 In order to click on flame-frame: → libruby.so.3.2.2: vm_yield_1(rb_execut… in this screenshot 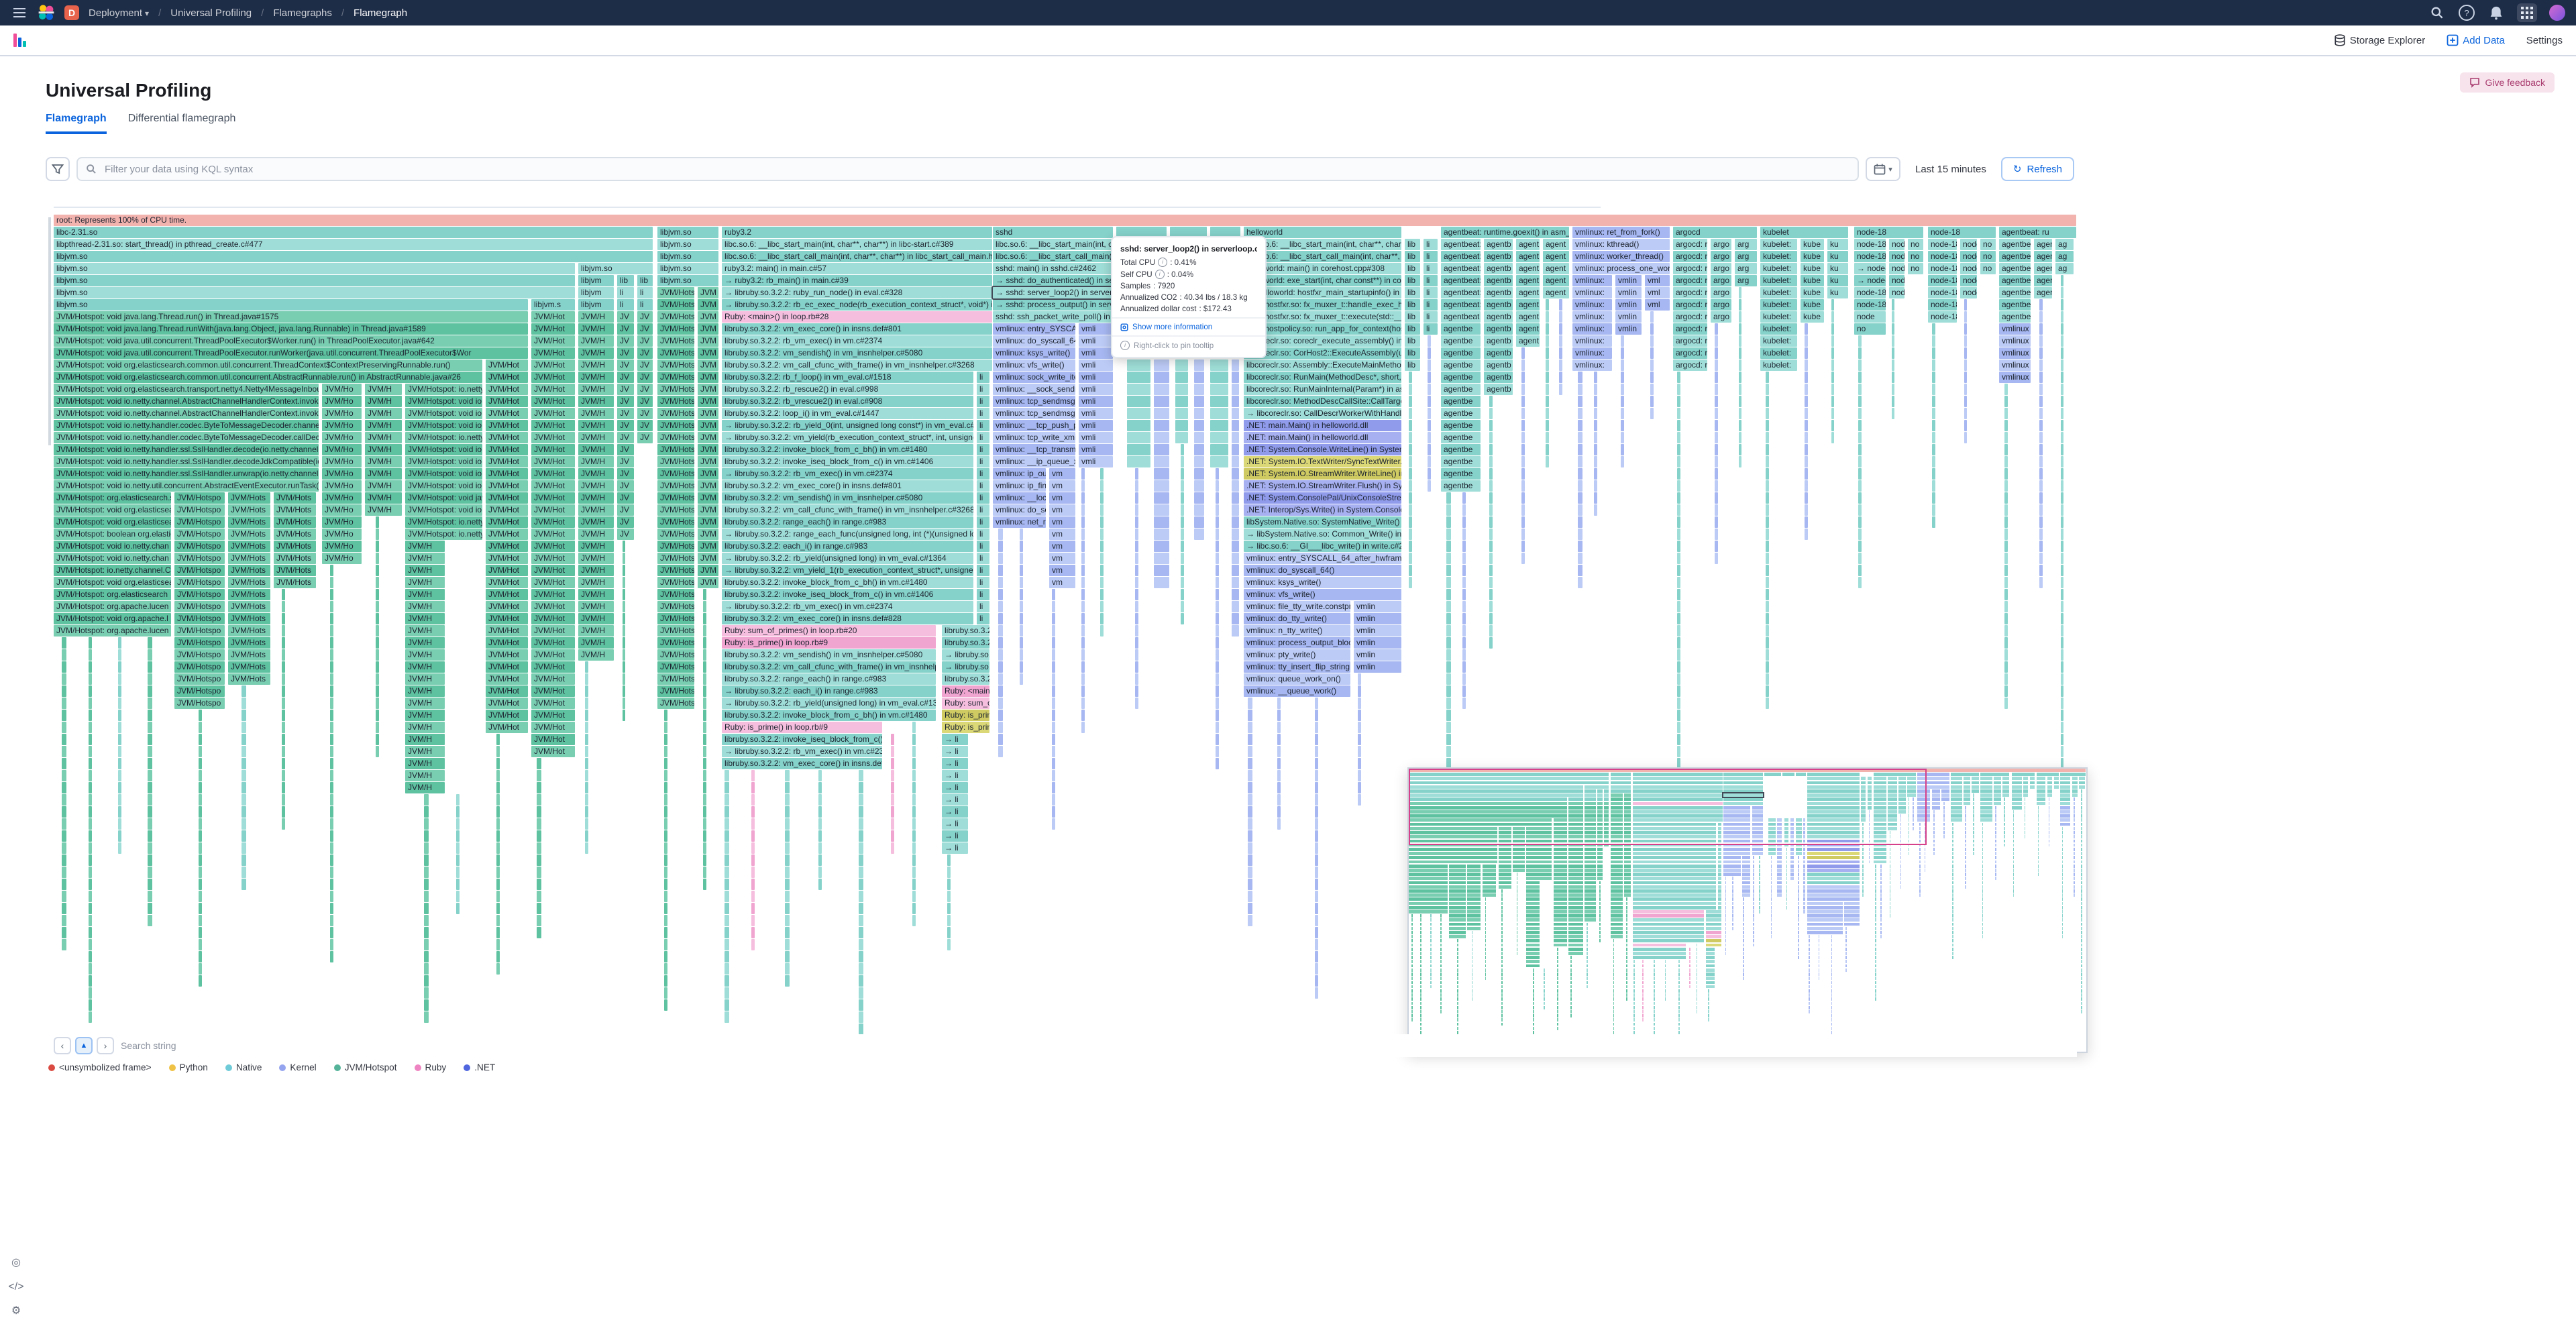, I will do `click(847, 571)`.